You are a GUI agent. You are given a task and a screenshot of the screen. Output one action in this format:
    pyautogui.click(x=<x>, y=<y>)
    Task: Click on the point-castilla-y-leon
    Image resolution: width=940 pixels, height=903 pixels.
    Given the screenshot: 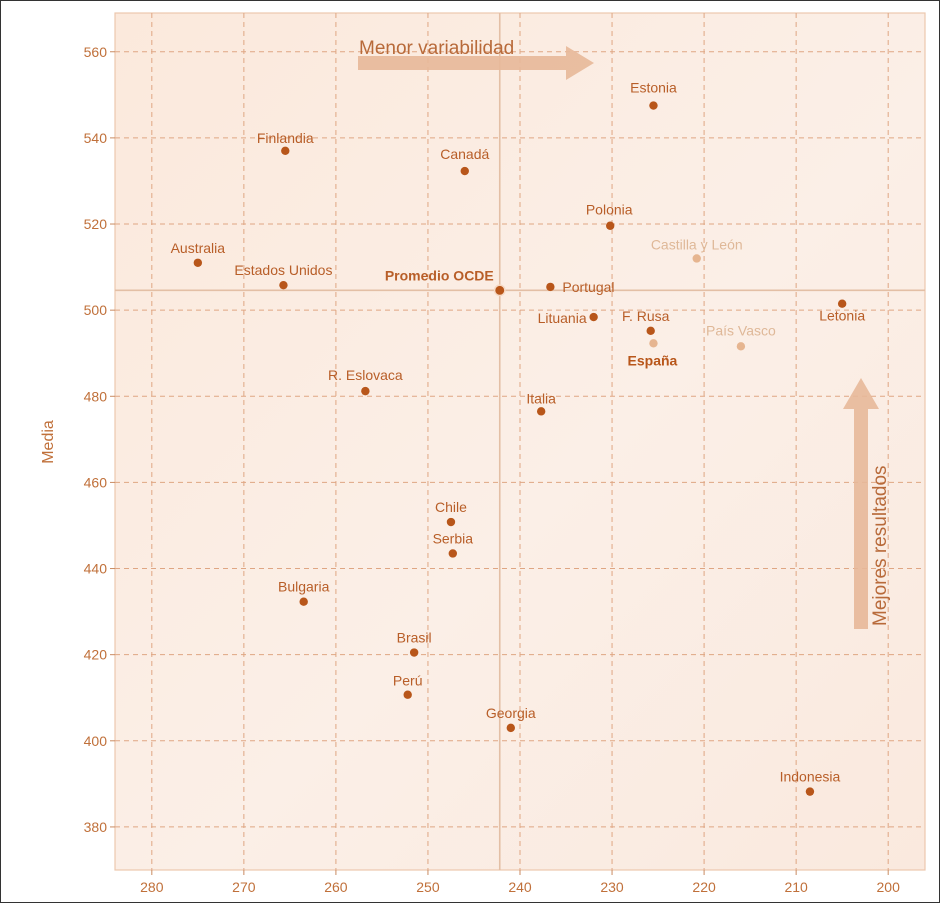 What is the action you would take?
    pyautogui.click(x=696, y=258)
    